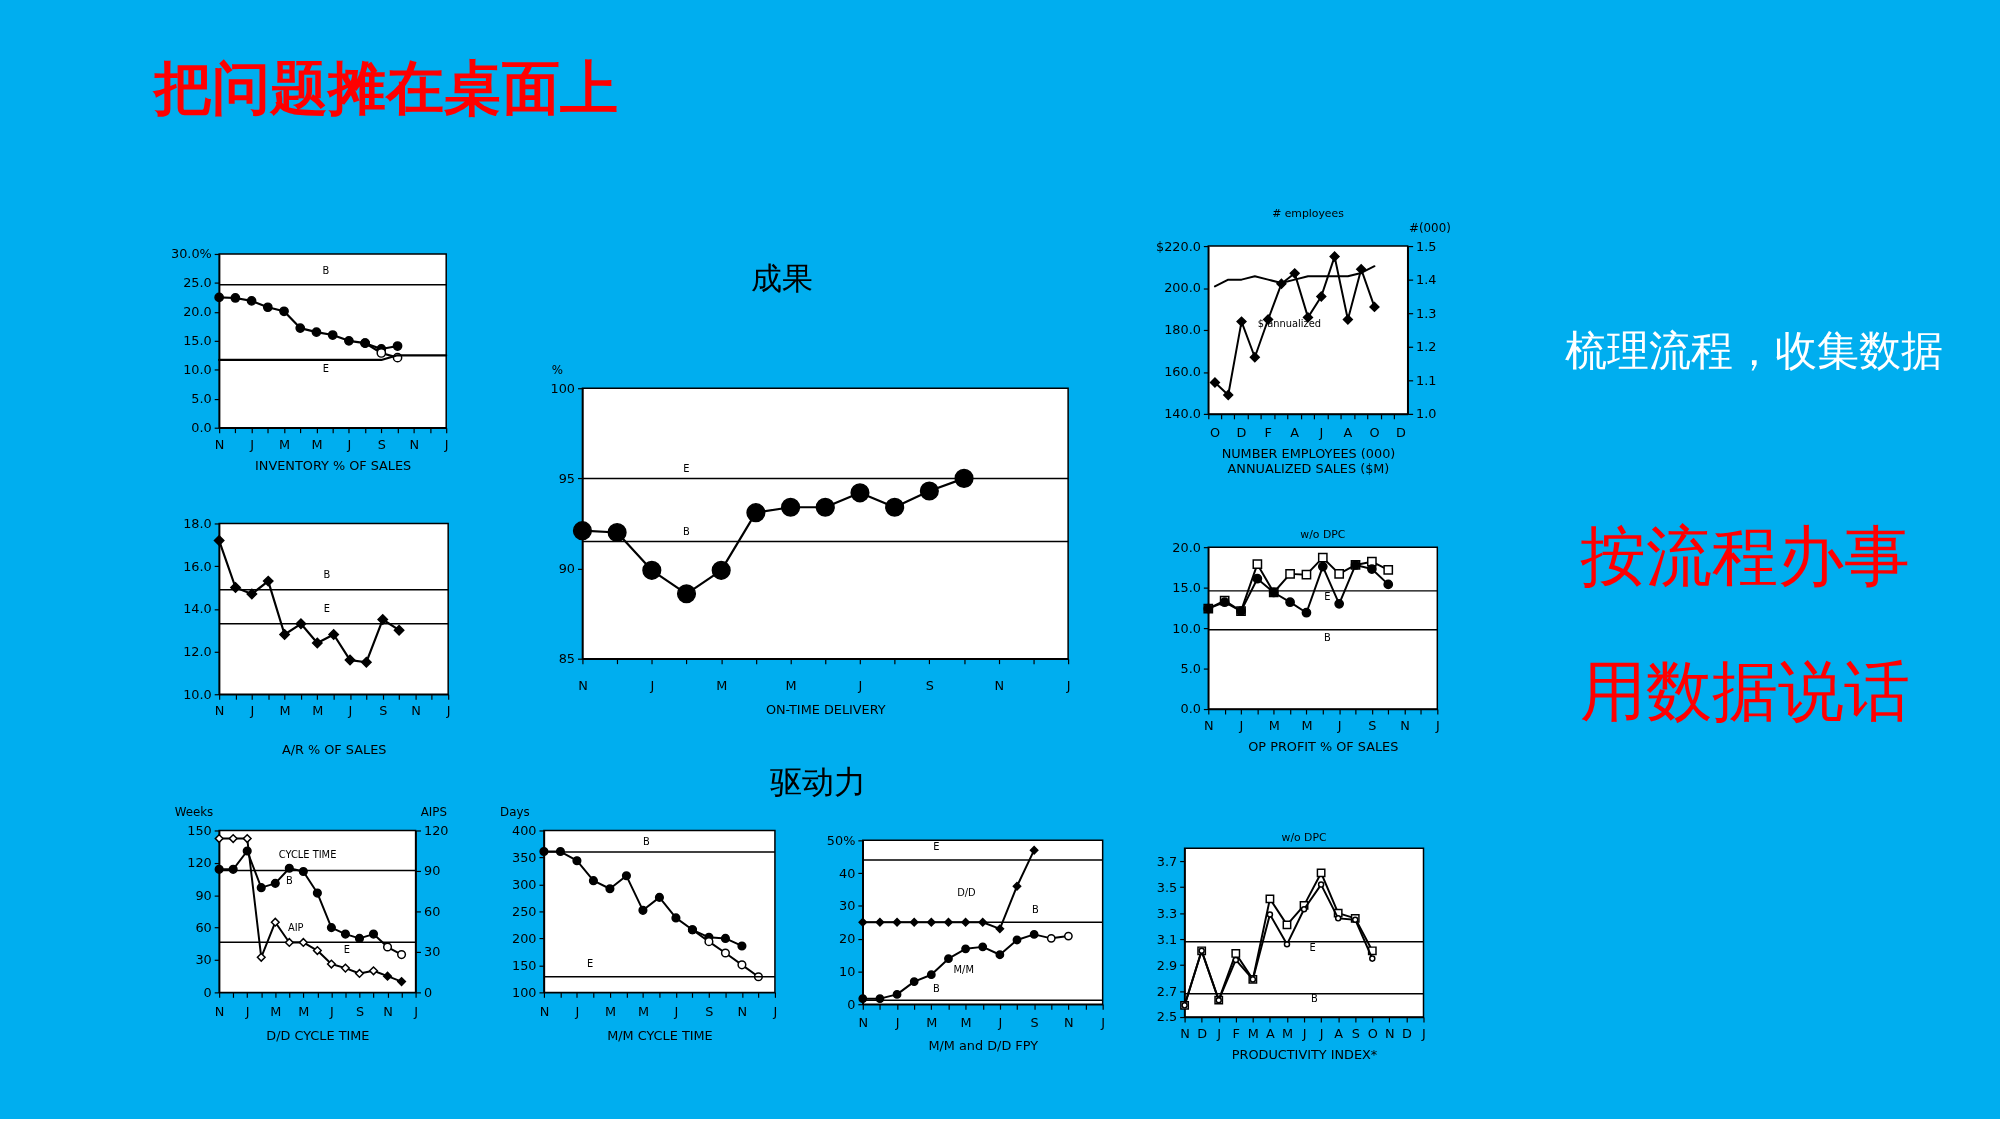  I want to click on y-tick-label: 20, so click(847, 939).